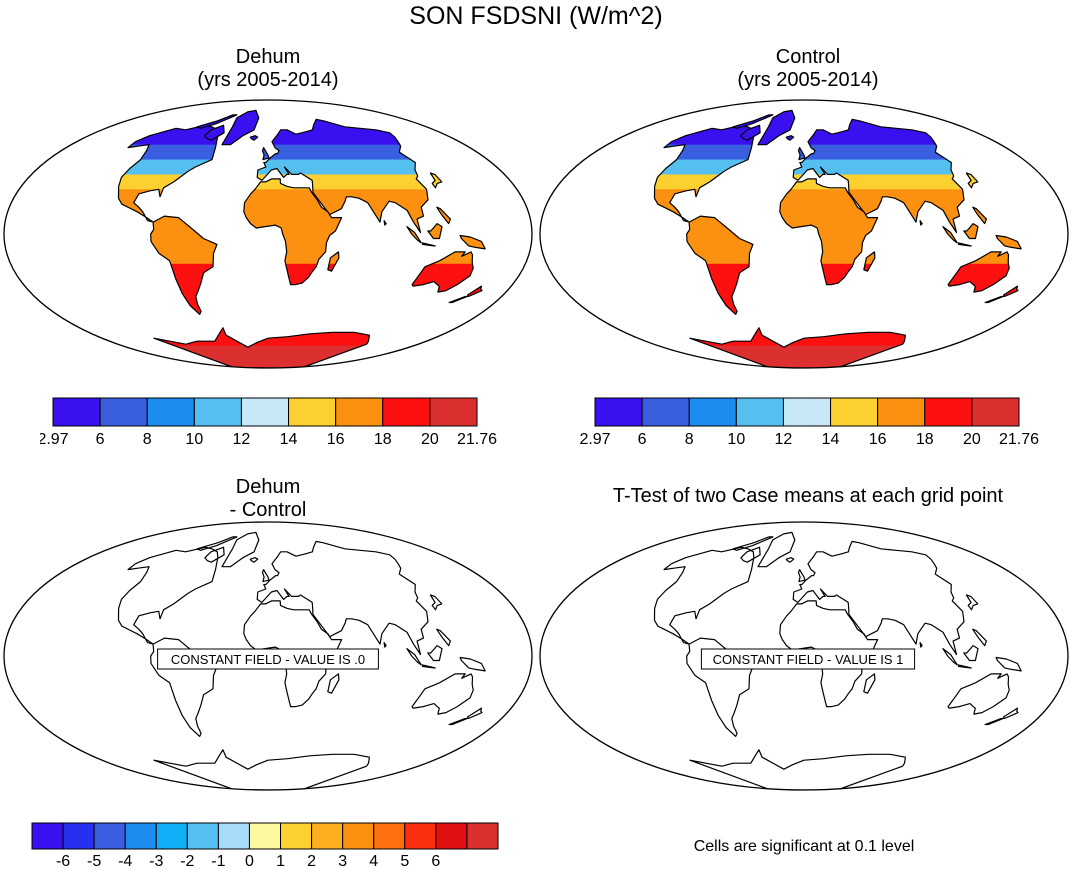  What do you see at coordinates (100, 439) in the screenshot?
I see `colorbar-tick-label: 6` at bounding box center [100, 439].